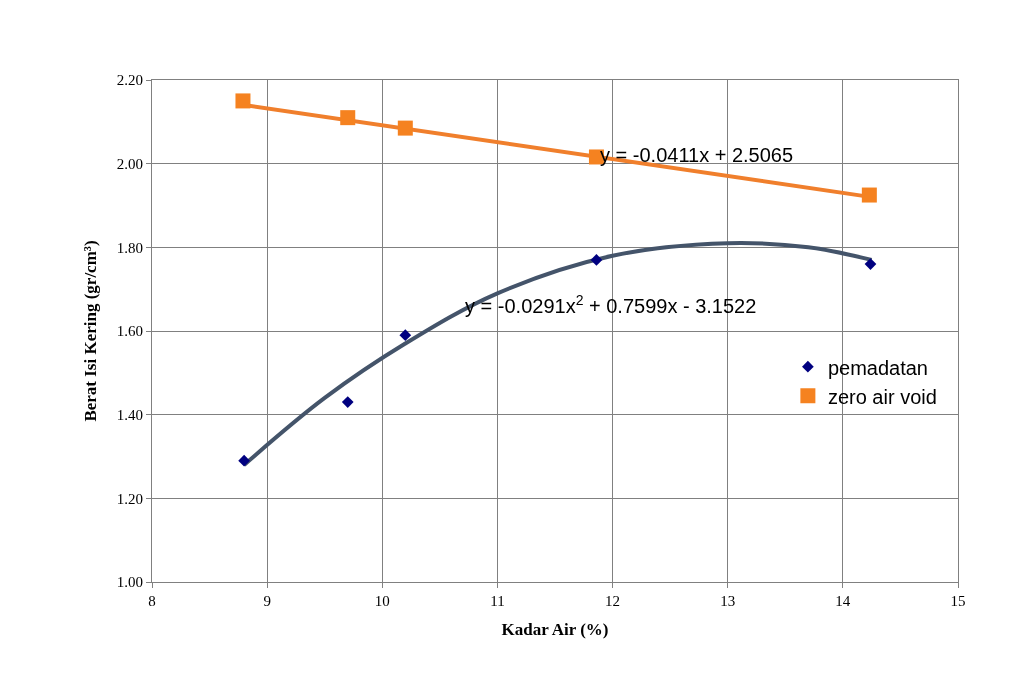 The image size is (1023, 677). What do you see at coordinates (129, 414) in the screenshot?
I see `y-tick-label: 1.40` at bounding box center [129, 414].